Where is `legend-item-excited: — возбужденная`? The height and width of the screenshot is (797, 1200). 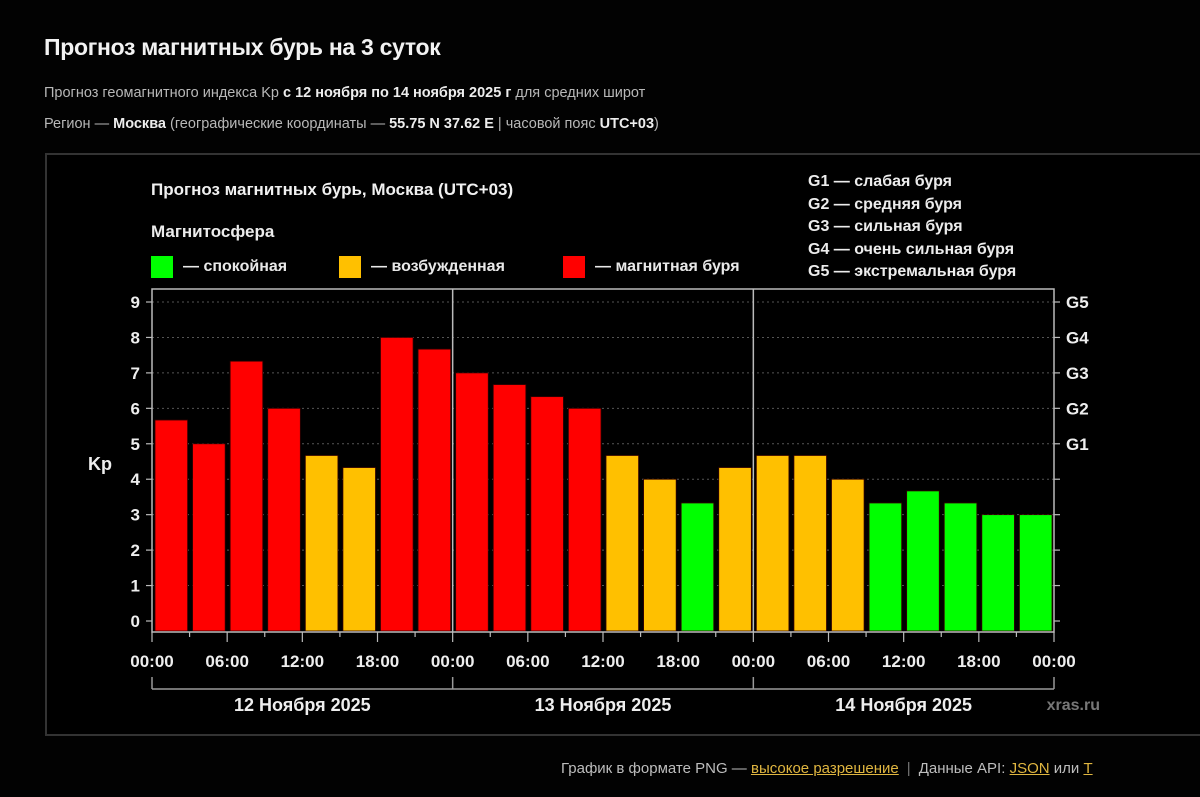
legend-item-excited: — возбужденная is located at coordinates (422, 267).